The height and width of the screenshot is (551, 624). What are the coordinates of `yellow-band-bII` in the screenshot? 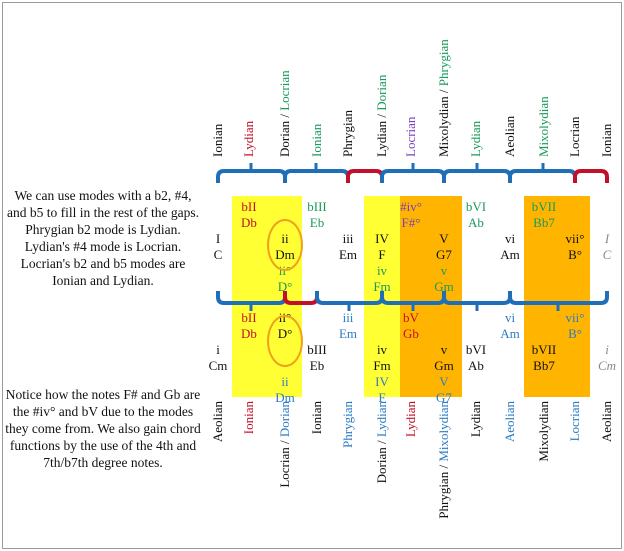 It's located at (267, 296).